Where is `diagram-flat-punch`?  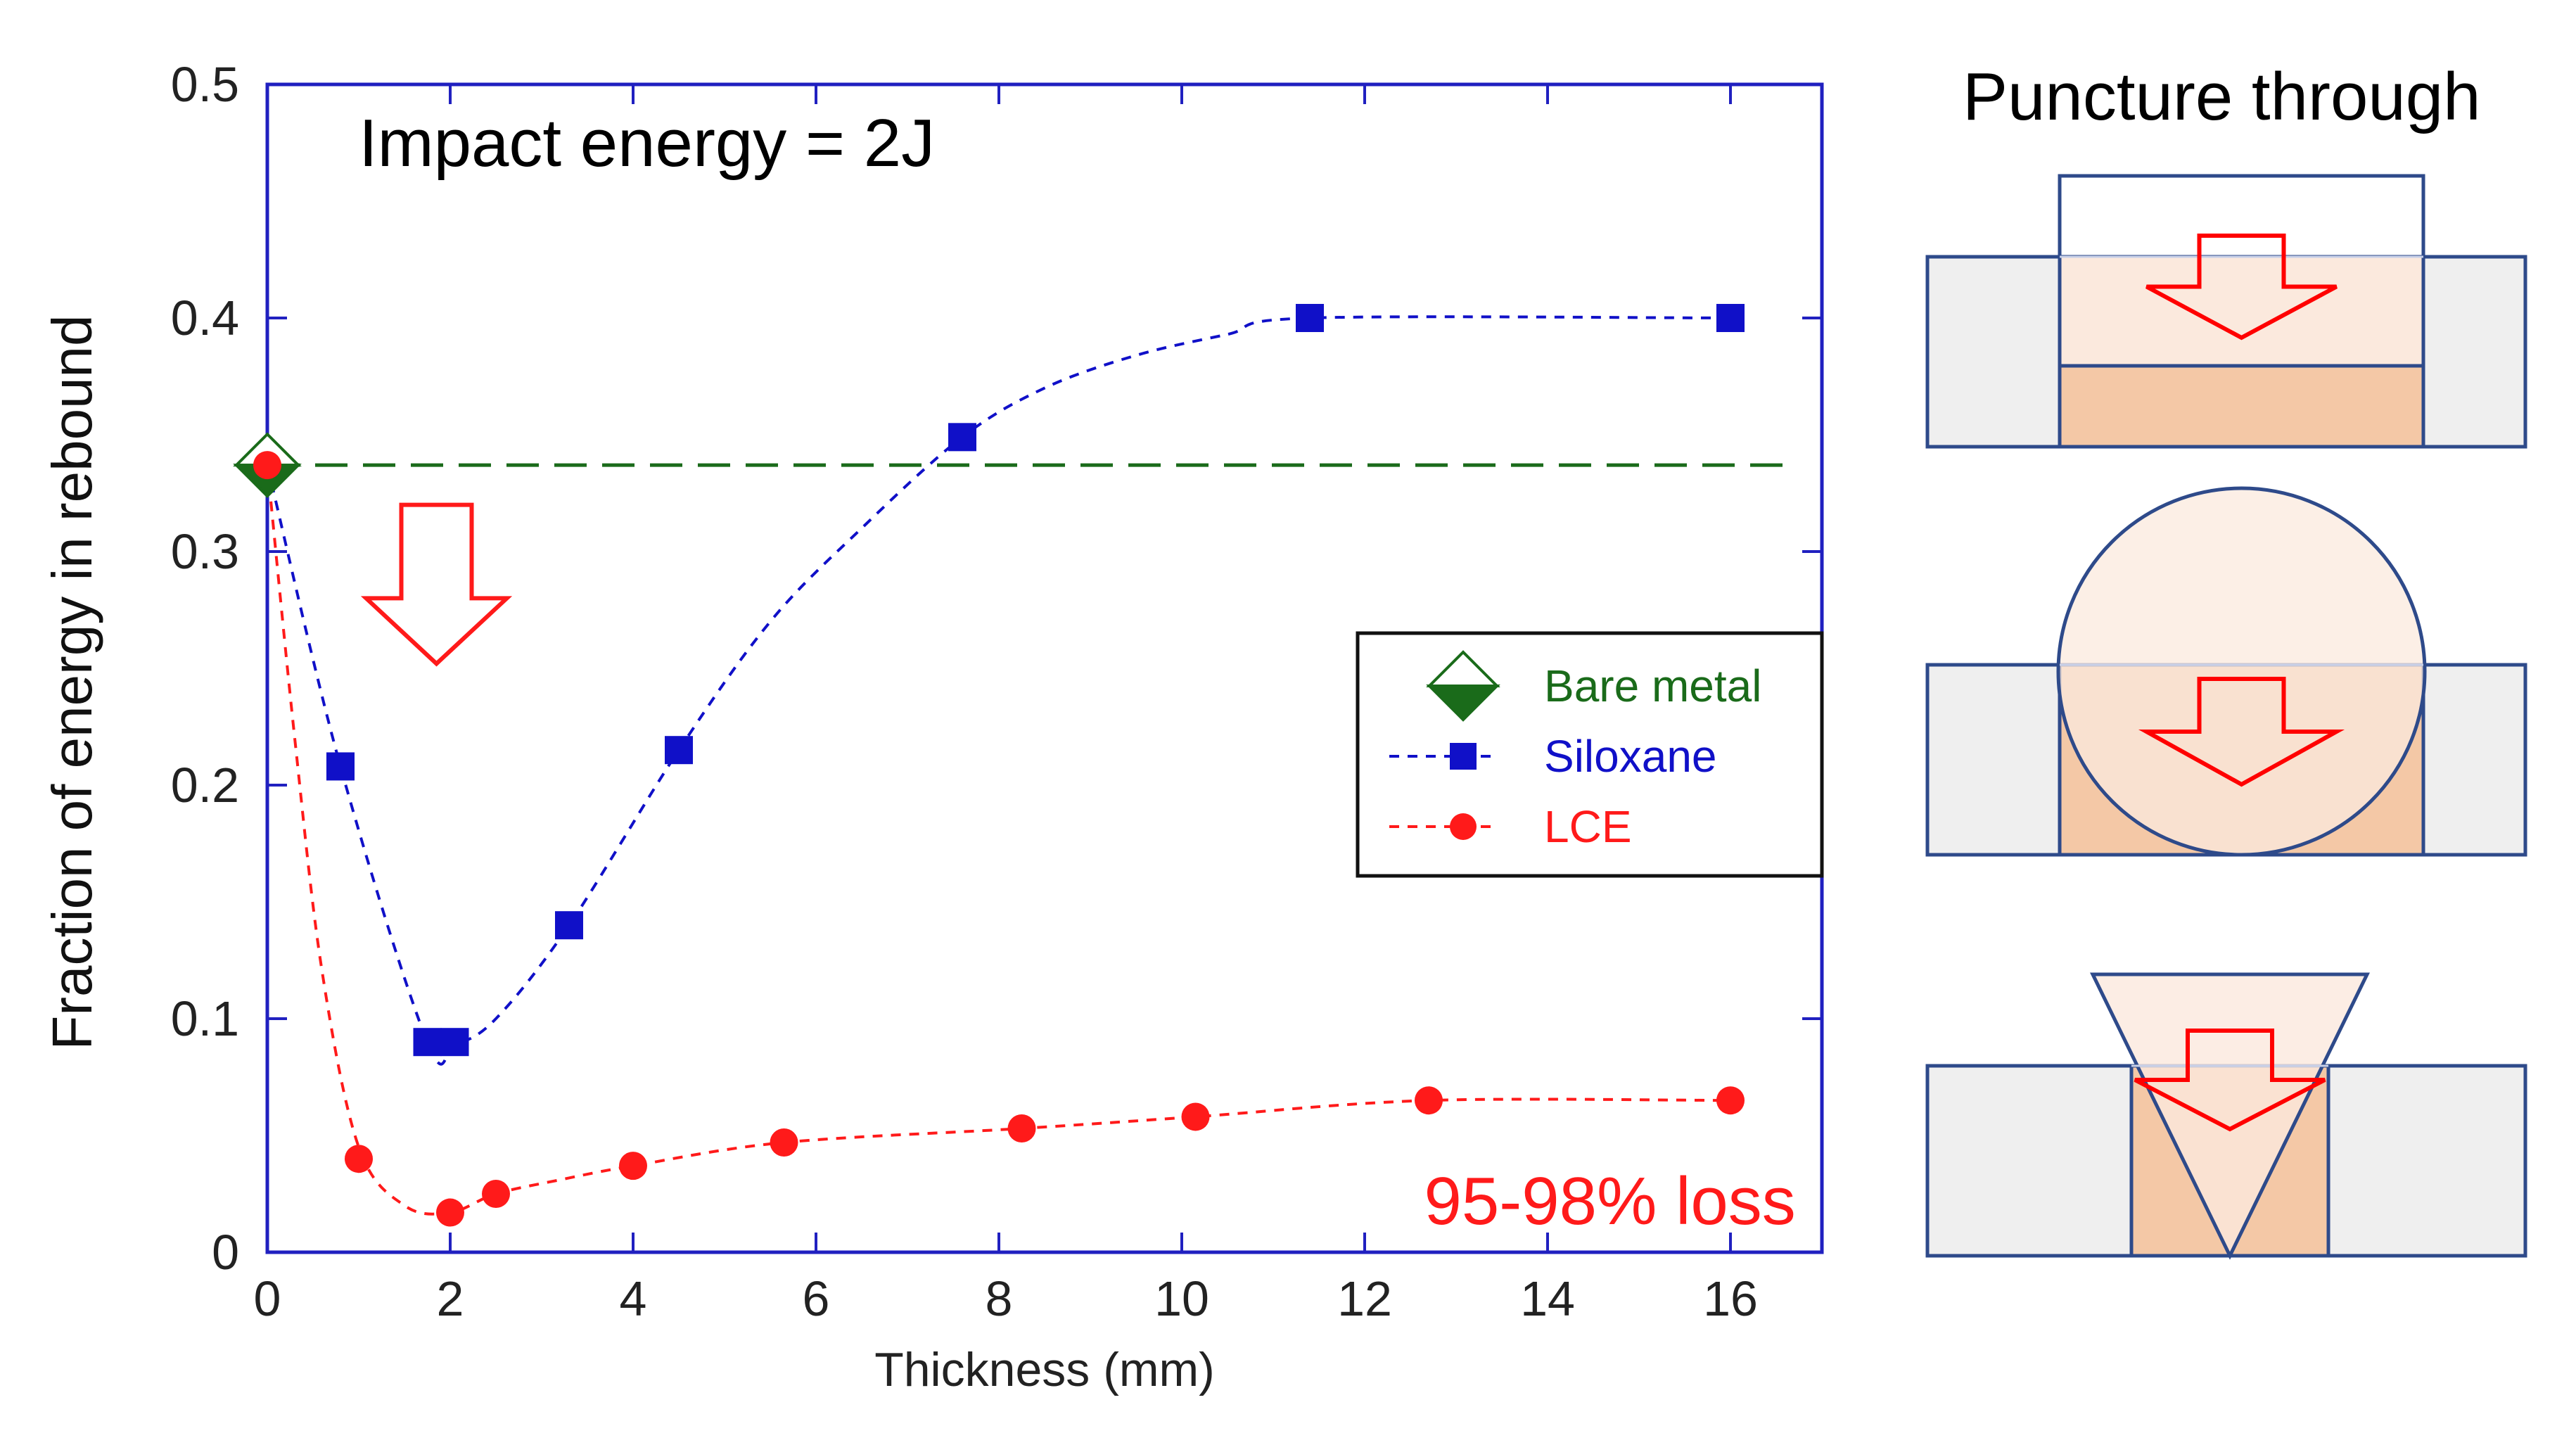
diagram-flat-punch is located at coordinates (2226, 311).